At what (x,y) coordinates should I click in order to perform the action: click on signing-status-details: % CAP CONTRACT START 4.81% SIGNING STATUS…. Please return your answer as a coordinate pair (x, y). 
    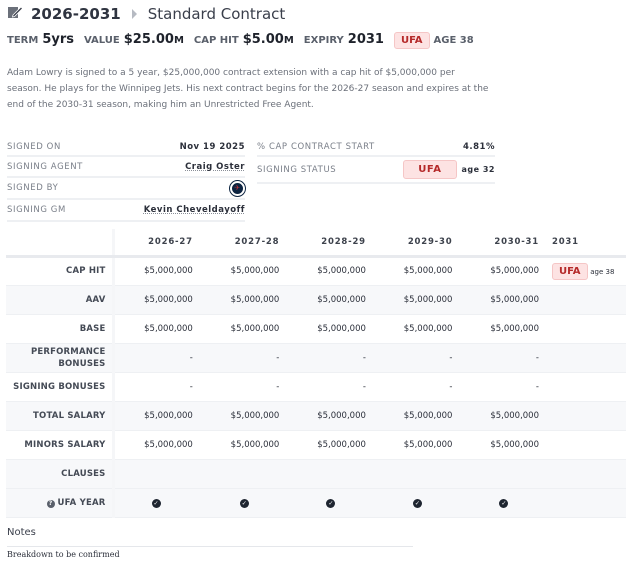
    Looking at the image, I should click on (376, 161).